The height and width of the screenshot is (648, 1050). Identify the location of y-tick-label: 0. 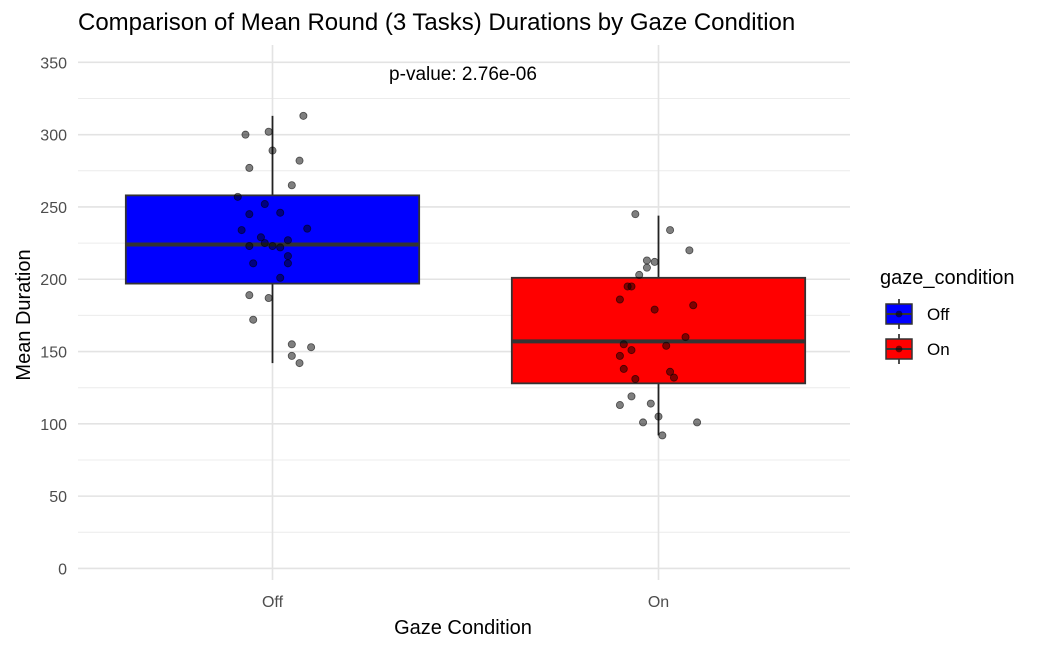
(62, 569).